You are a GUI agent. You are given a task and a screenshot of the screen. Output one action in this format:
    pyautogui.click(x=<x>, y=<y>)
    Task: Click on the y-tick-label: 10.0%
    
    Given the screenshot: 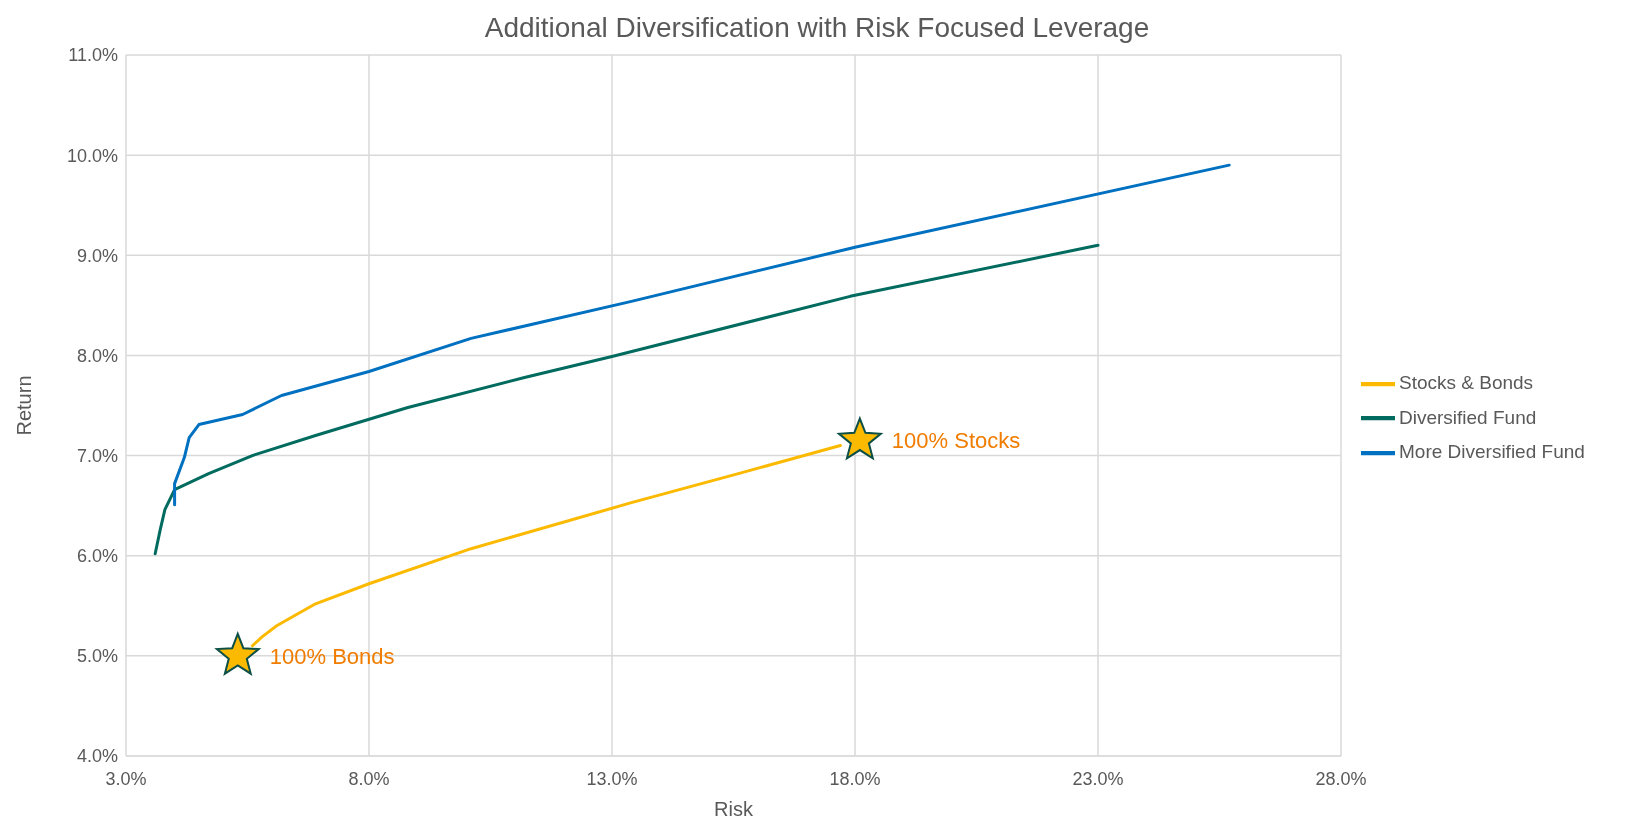 What is the action you would take?
    pyautogui.click(x=92, y=155)
    